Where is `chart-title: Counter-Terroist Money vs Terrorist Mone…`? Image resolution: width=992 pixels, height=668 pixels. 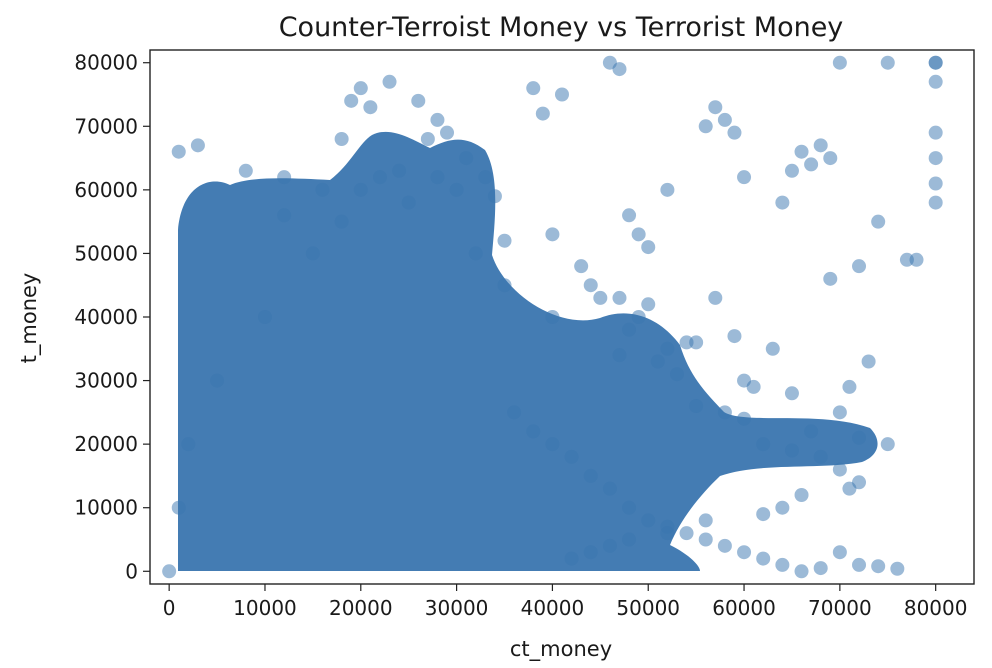 chart-title: Counter-Terroist Money vs Terrorist Mone… is located at coordinates (561, 27).